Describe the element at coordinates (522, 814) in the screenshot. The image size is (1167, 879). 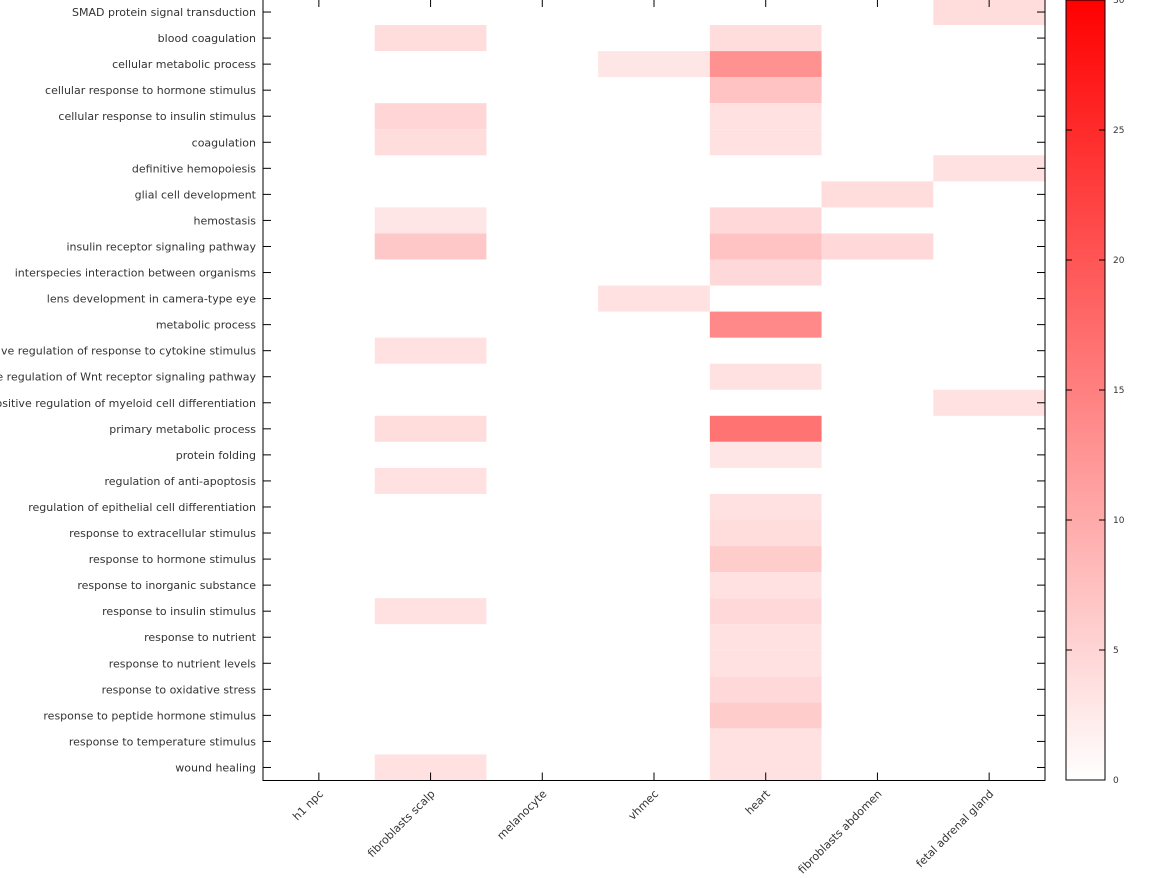
I see `column-label: melanocyte` at that location.